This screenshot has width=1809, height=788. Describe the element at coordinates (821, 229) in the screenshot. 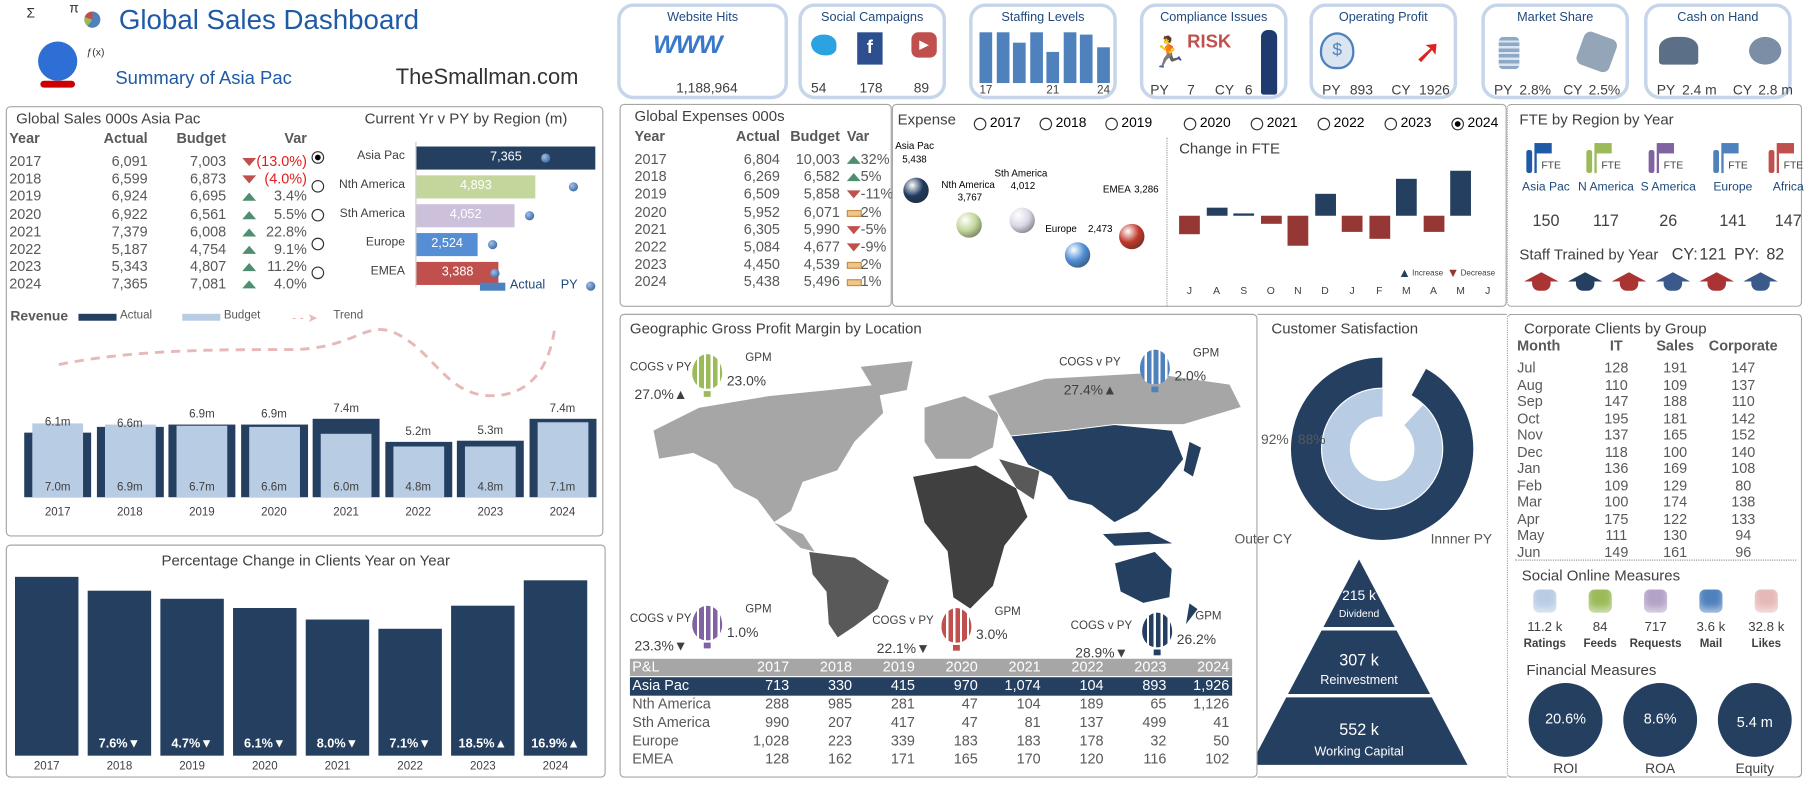

I see `table-cell: 5,990` at that location.